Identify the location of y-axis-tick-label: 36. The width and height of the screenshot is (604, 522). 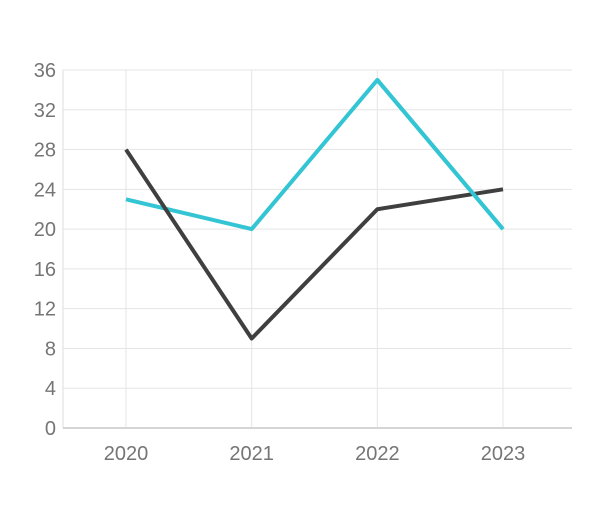
(45, 71).